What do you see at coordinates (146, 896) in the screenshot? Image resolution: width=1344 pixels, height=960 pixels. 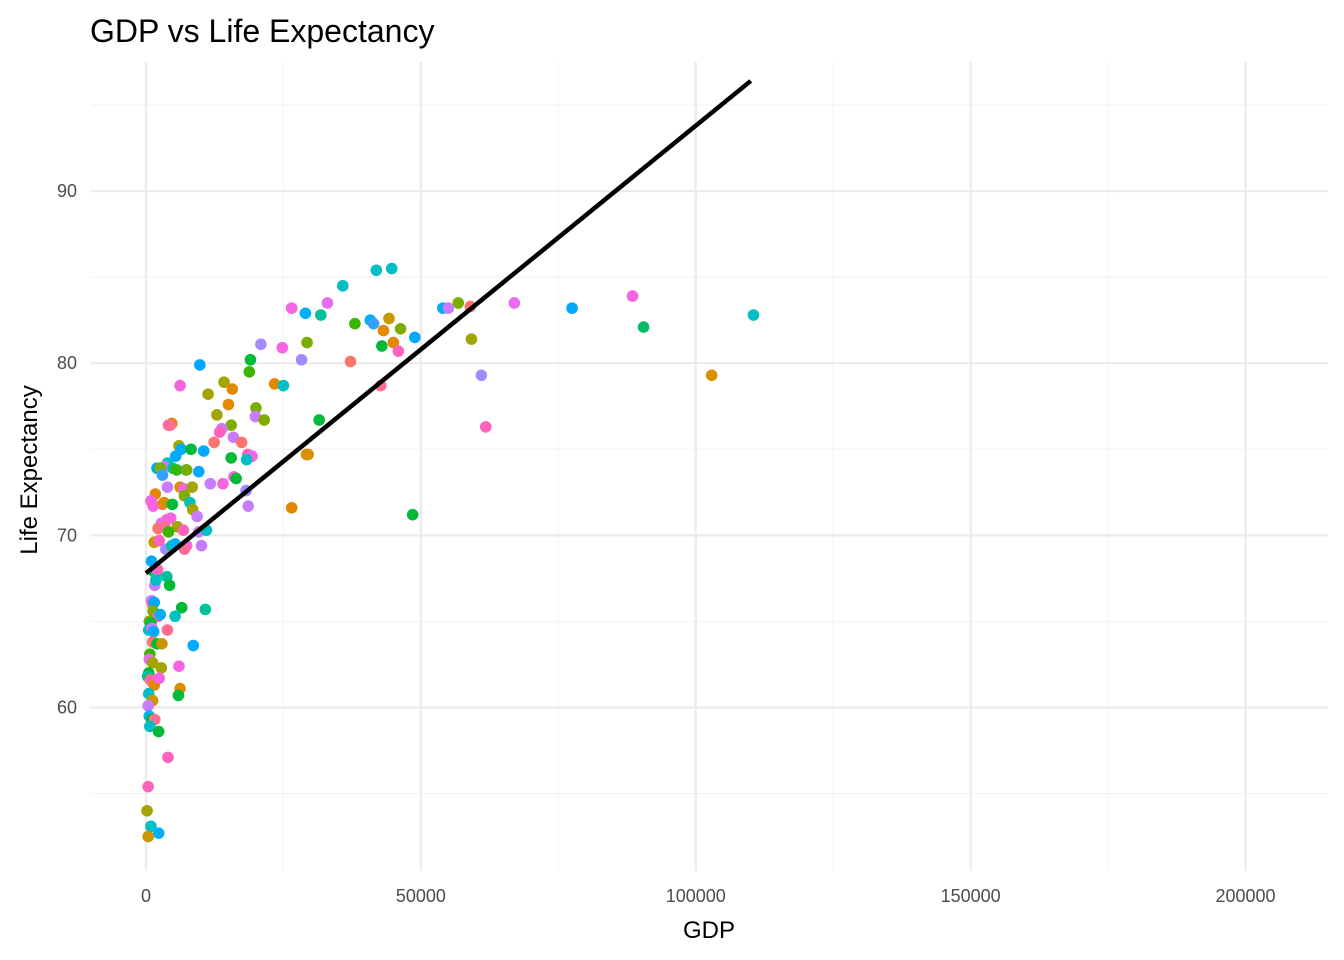 I see `x-tick-label: 0` at bounding box center [146, 896].